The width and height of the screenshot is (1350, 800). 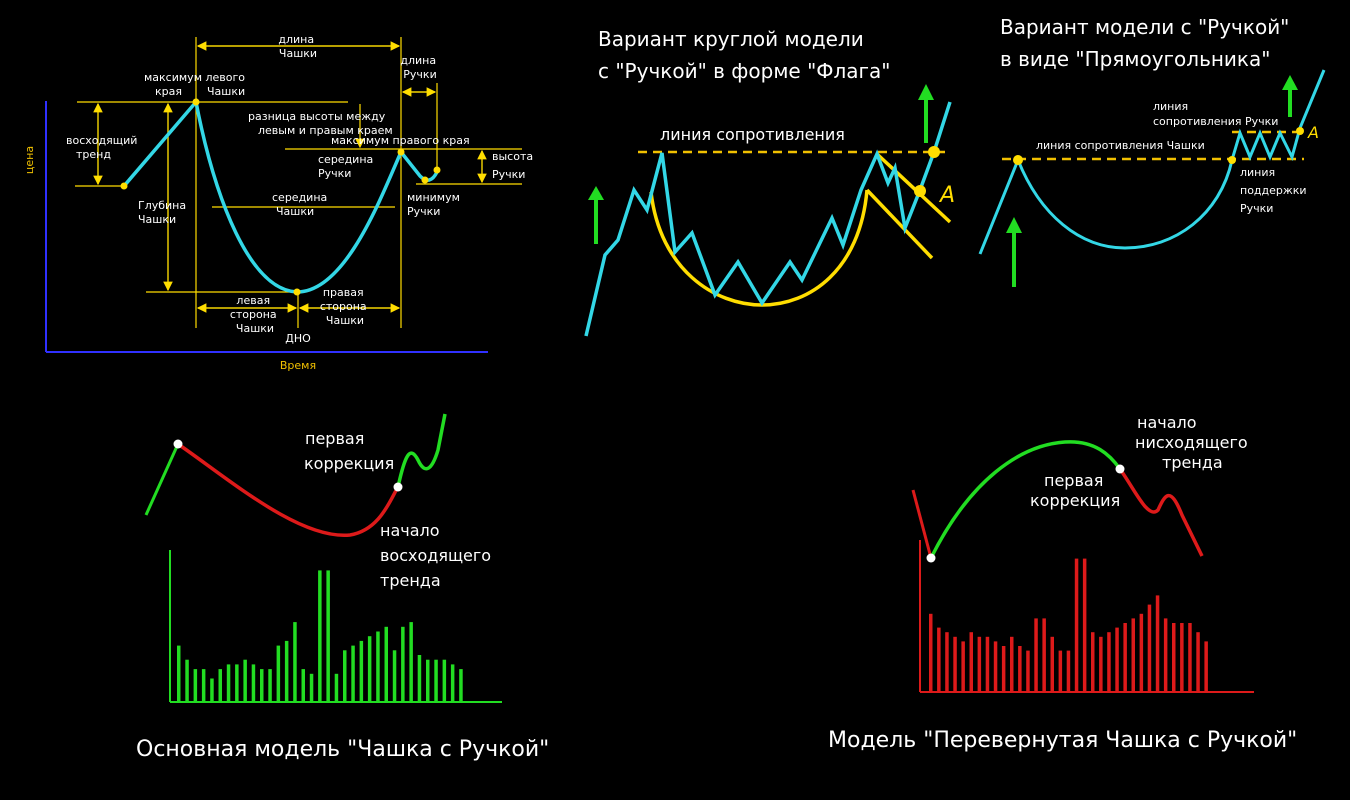 I want to click on basic-green-handle, so click(x=421, y=450).